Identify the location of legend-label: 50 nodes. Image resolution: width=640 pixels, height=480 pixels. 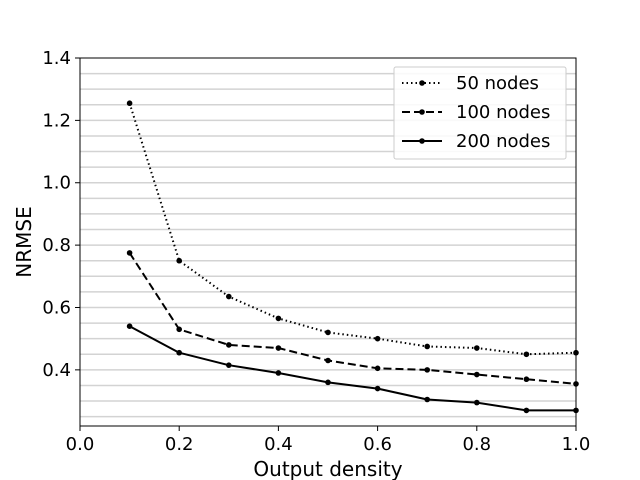
(497, 83).